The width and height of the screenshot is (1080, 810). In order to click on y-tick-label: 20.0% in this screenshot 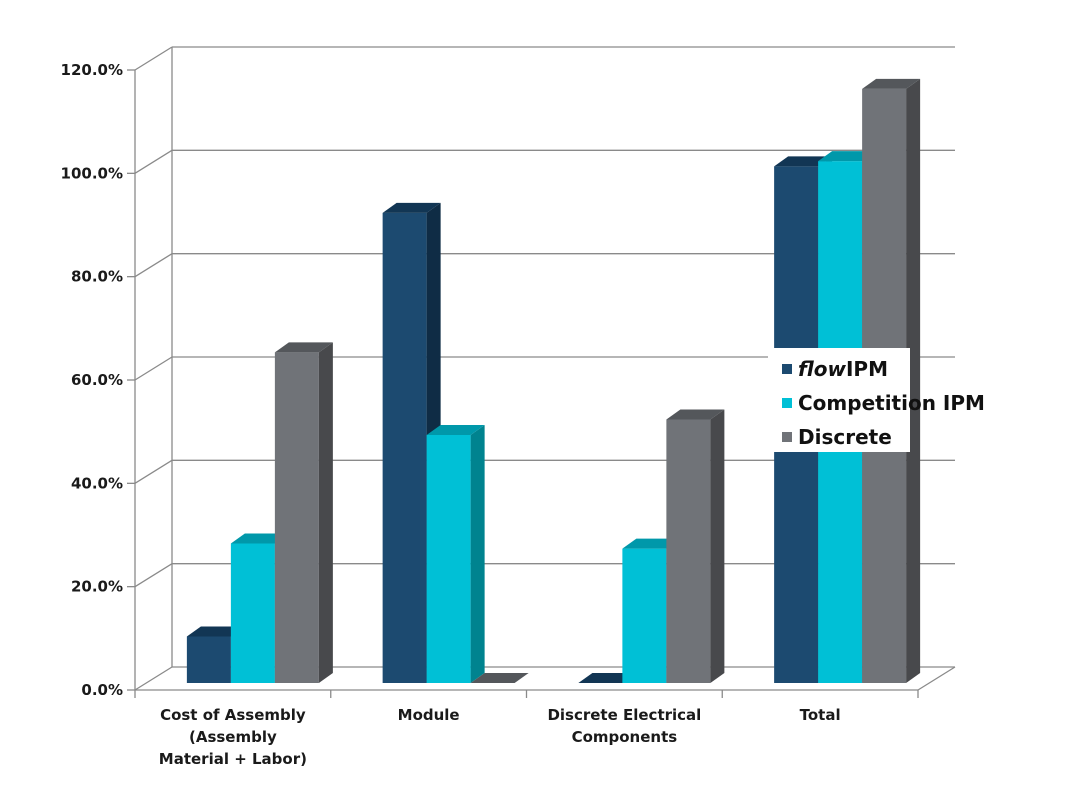, I will do `click(97, 587)`.